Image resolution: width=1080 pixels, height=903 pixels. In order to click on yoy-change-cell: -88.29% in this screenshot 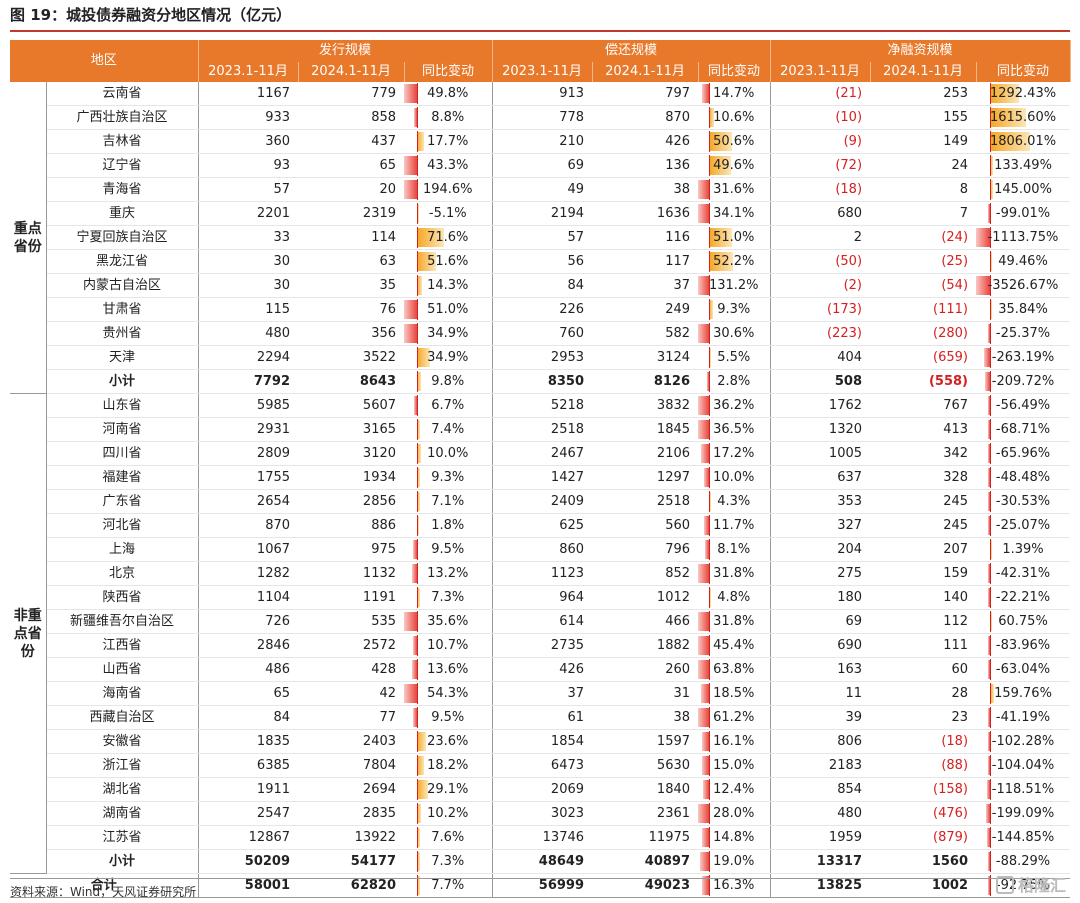, I will do `click(1023, 861)`.